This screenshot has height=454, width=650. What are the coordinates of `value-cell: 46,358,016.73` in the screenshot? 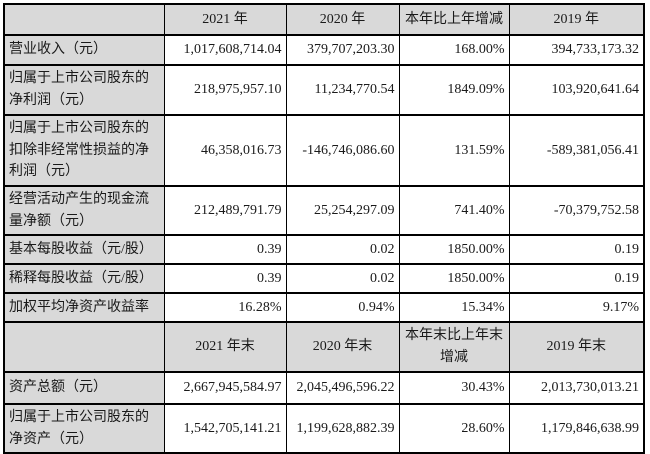 It's located at (225, 150).